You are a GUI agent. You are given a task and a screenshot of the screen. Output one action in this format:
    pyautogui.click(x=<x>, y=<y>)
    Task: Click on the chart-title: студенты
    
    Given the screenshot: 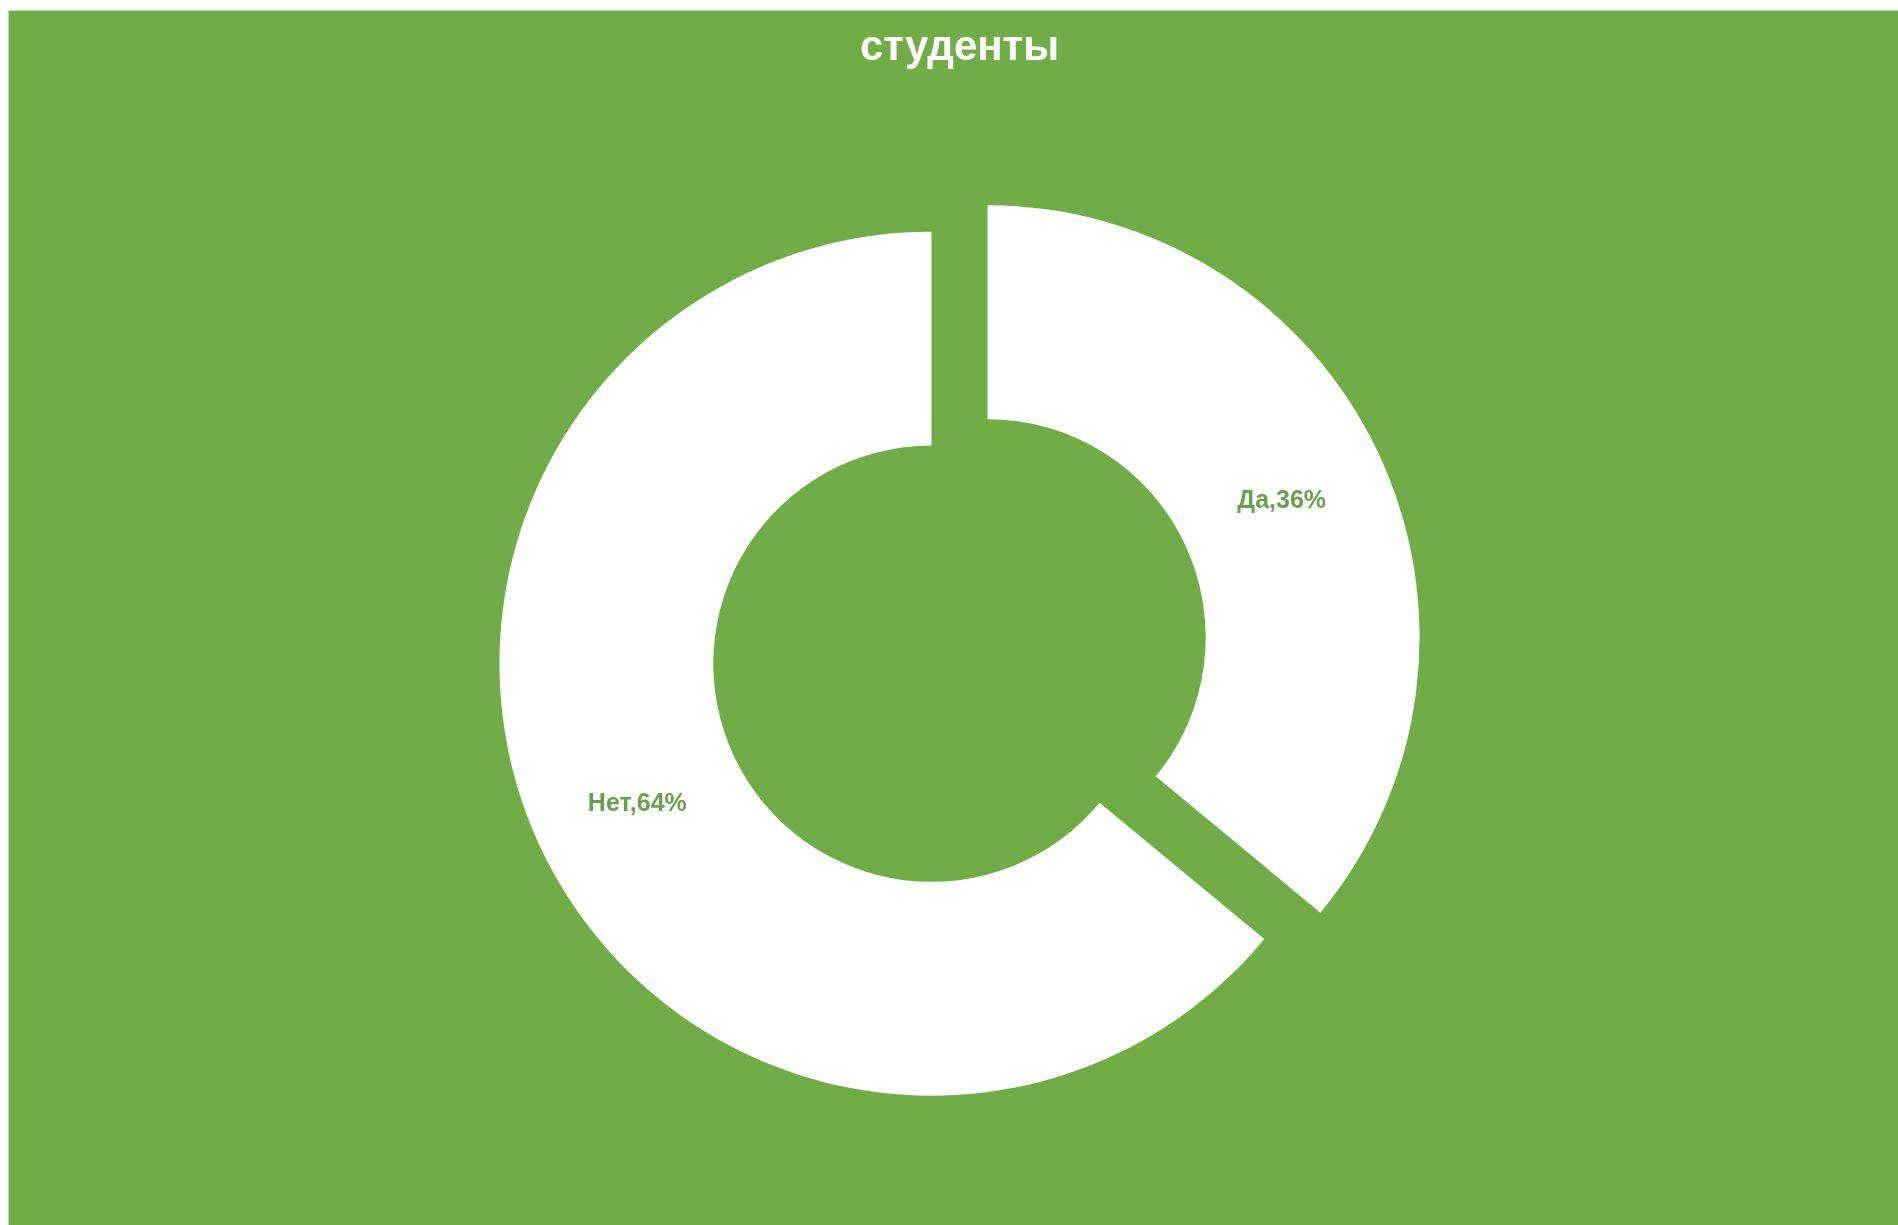 What is the action you would take?
    pyautogui.click(x=959, y=45)
    